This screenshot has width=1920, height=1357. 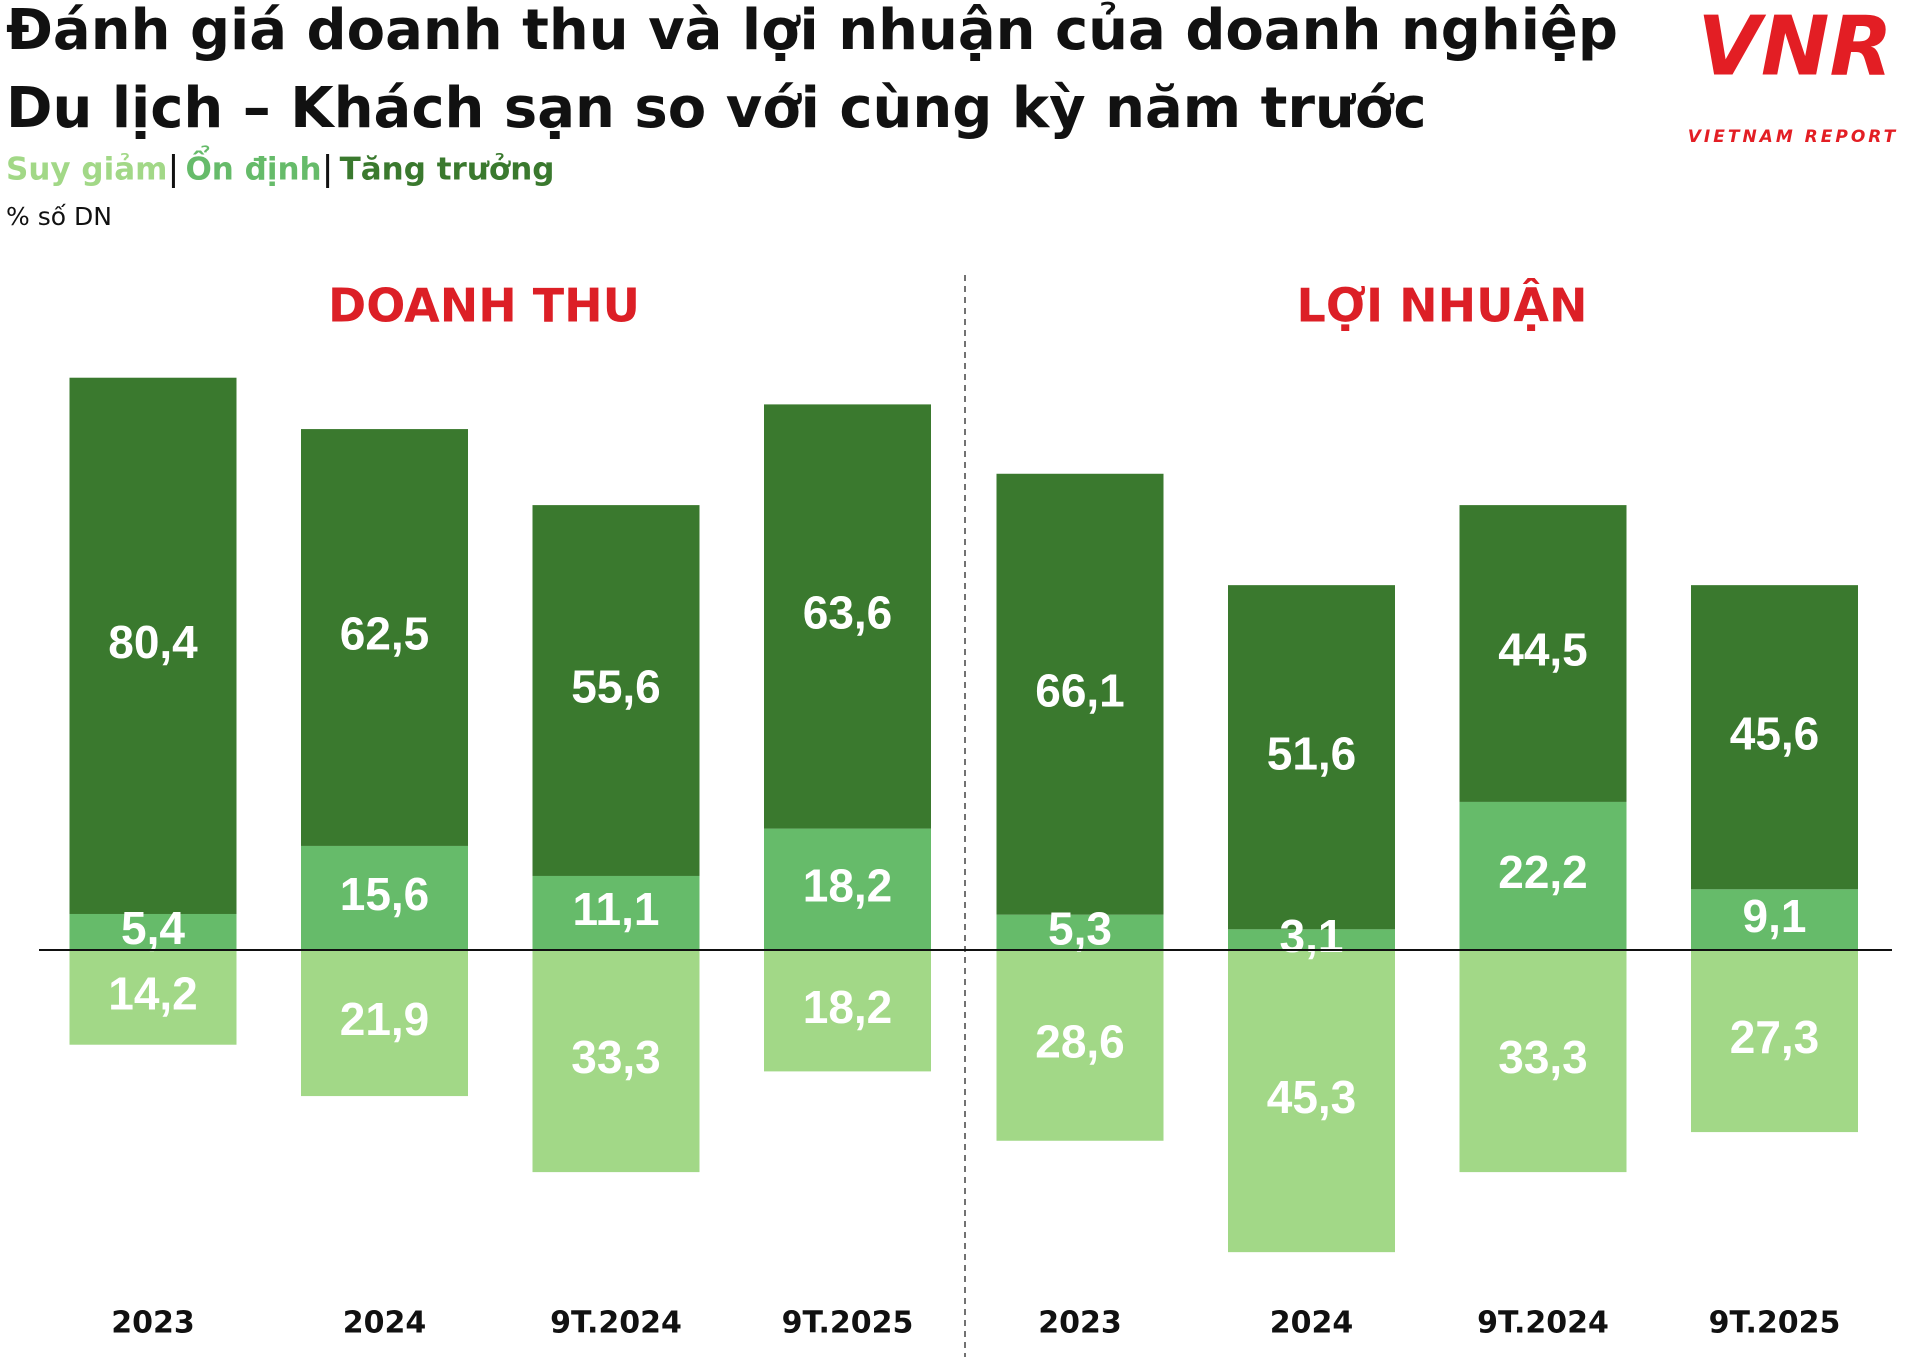 What do you see at coordinates (1312, 1097) in the screenshot?
I see `value-label: 45,3` at bounding box center [1312, 1097].